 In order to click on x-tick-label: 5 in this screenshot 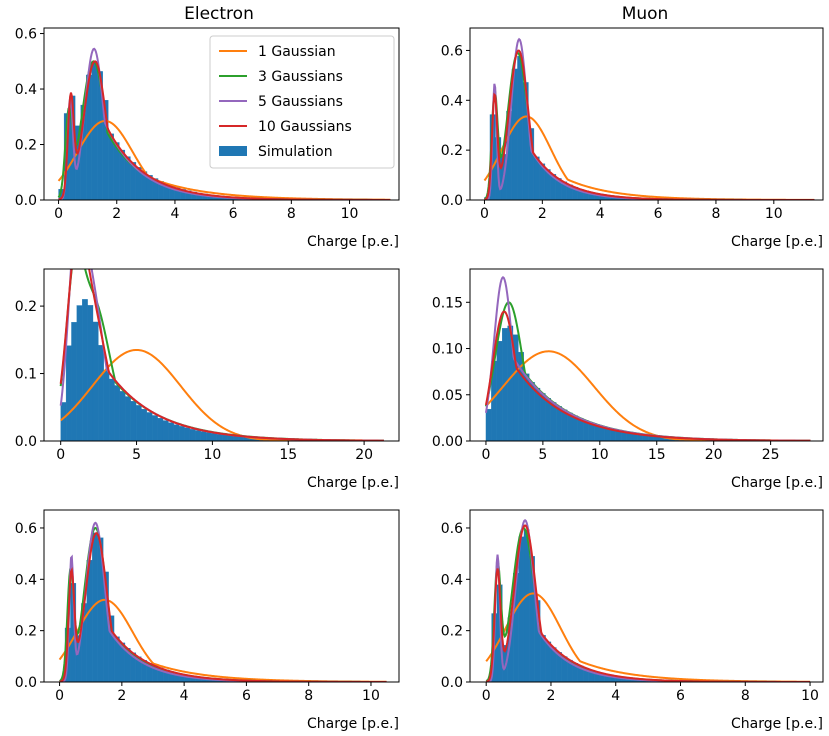, I will do `click(136, 455)`.